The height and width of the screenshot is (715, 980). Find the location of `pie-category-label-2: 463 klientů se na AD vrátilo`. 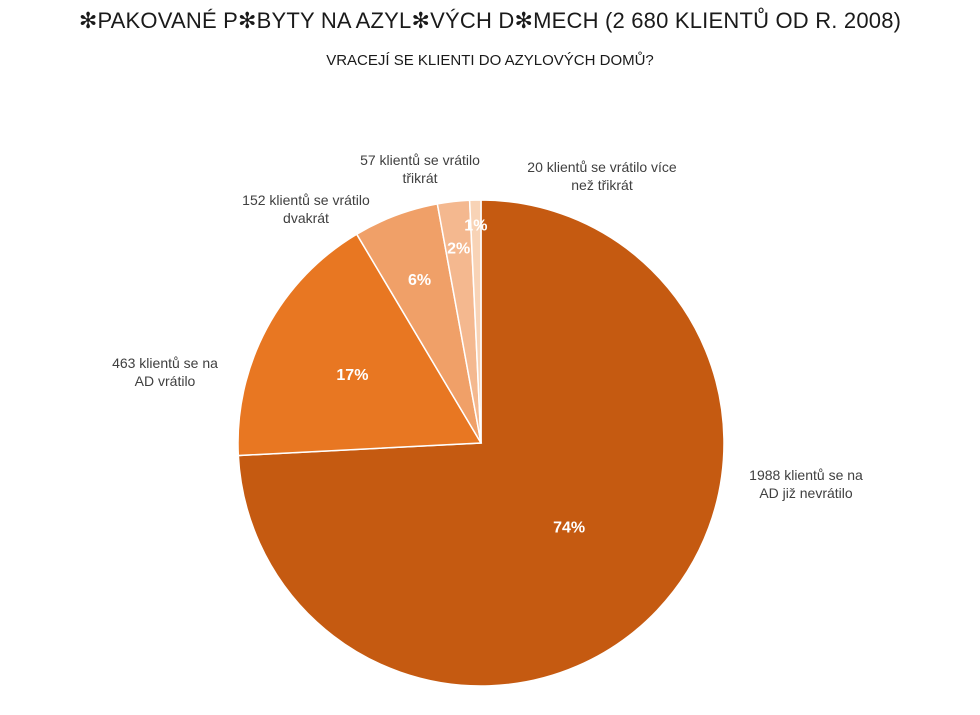

pie-category-label-2: 463 klientů se na AD vrátilo is located at coordinates (165, 372).